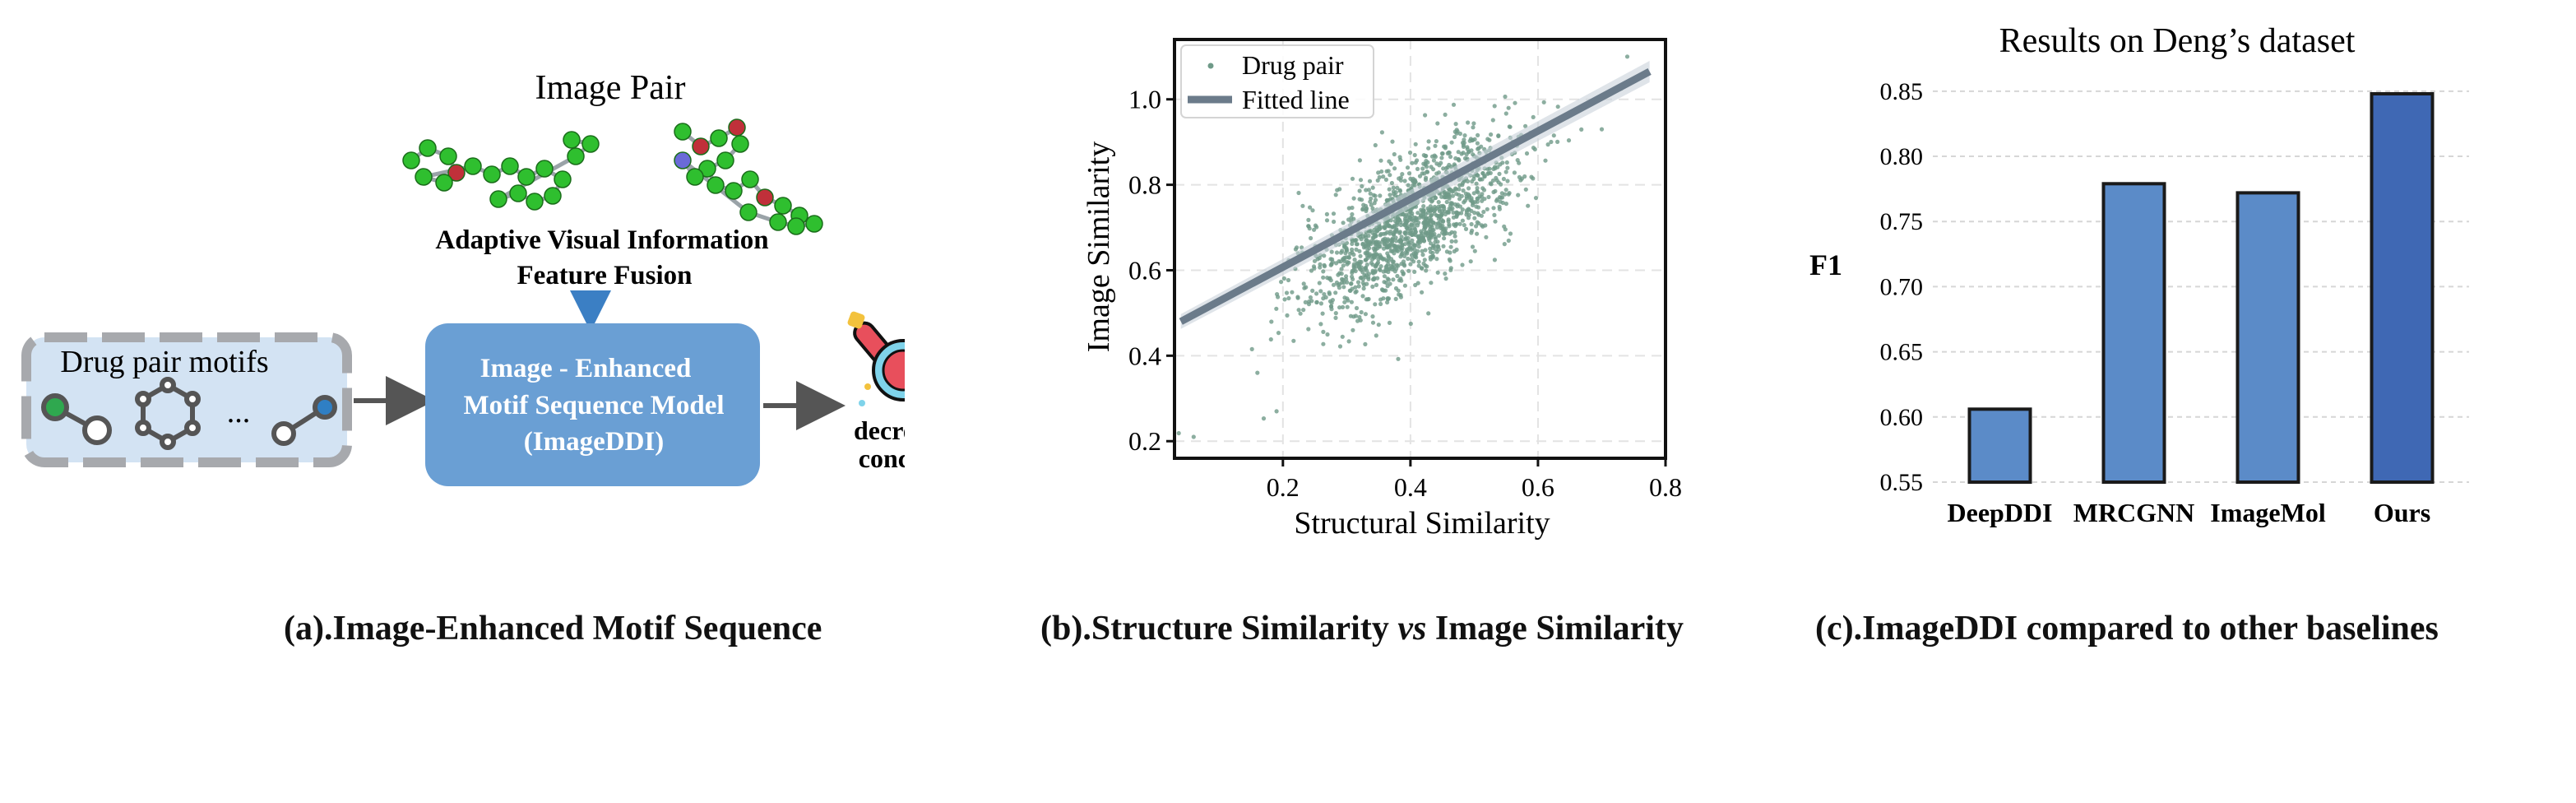  Describe the element at coordinates (2000, 445) in the screenshot. I see `bar-deepddi` at that location.